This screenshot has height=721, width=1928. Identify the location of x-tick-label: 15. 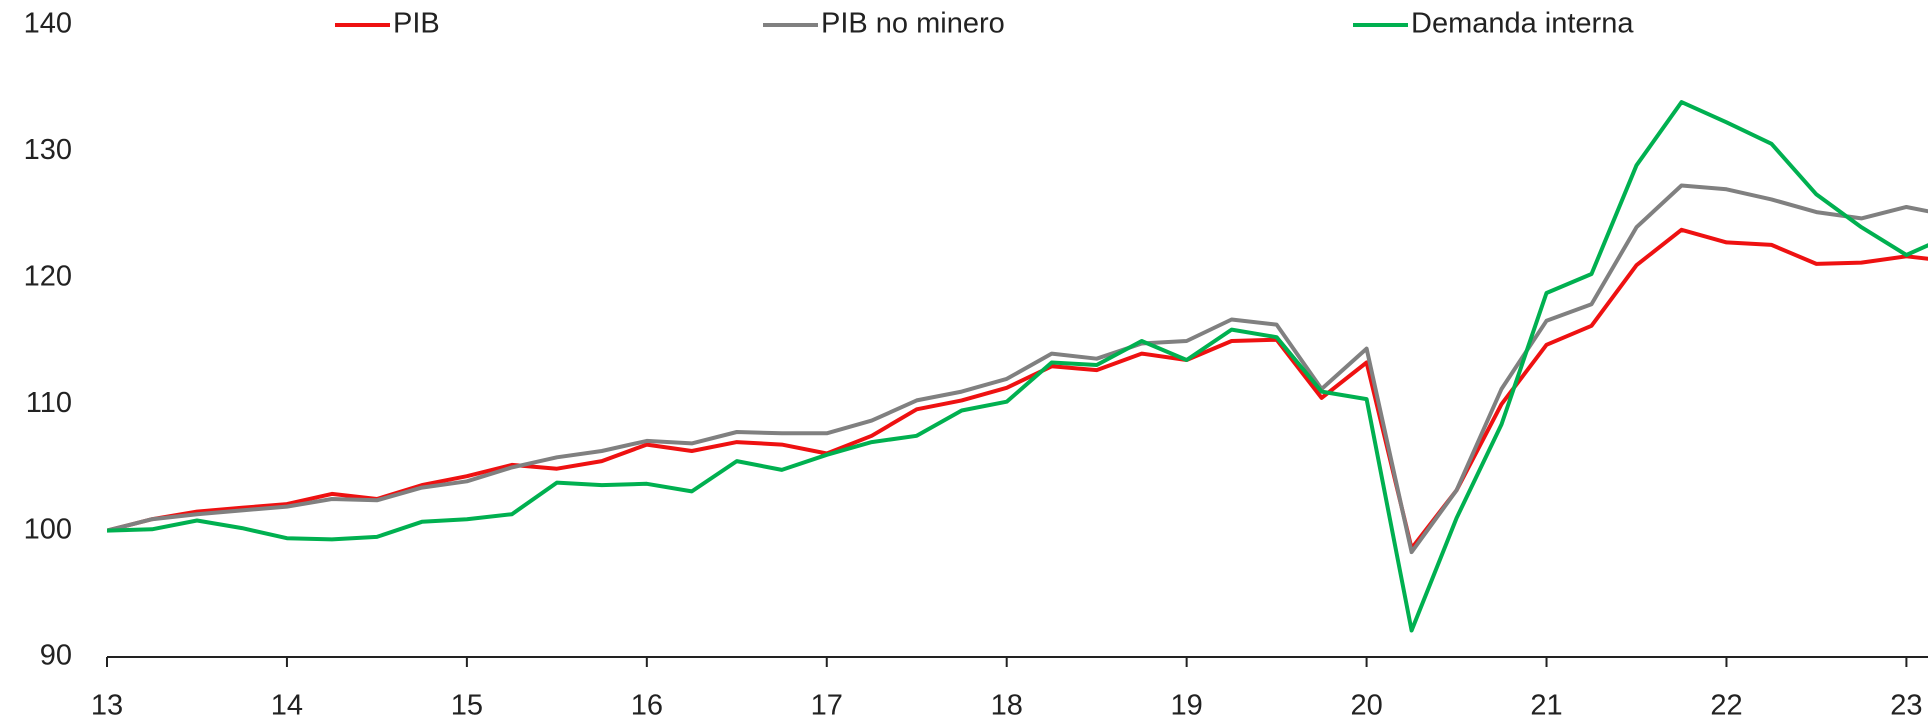
(467, 705).